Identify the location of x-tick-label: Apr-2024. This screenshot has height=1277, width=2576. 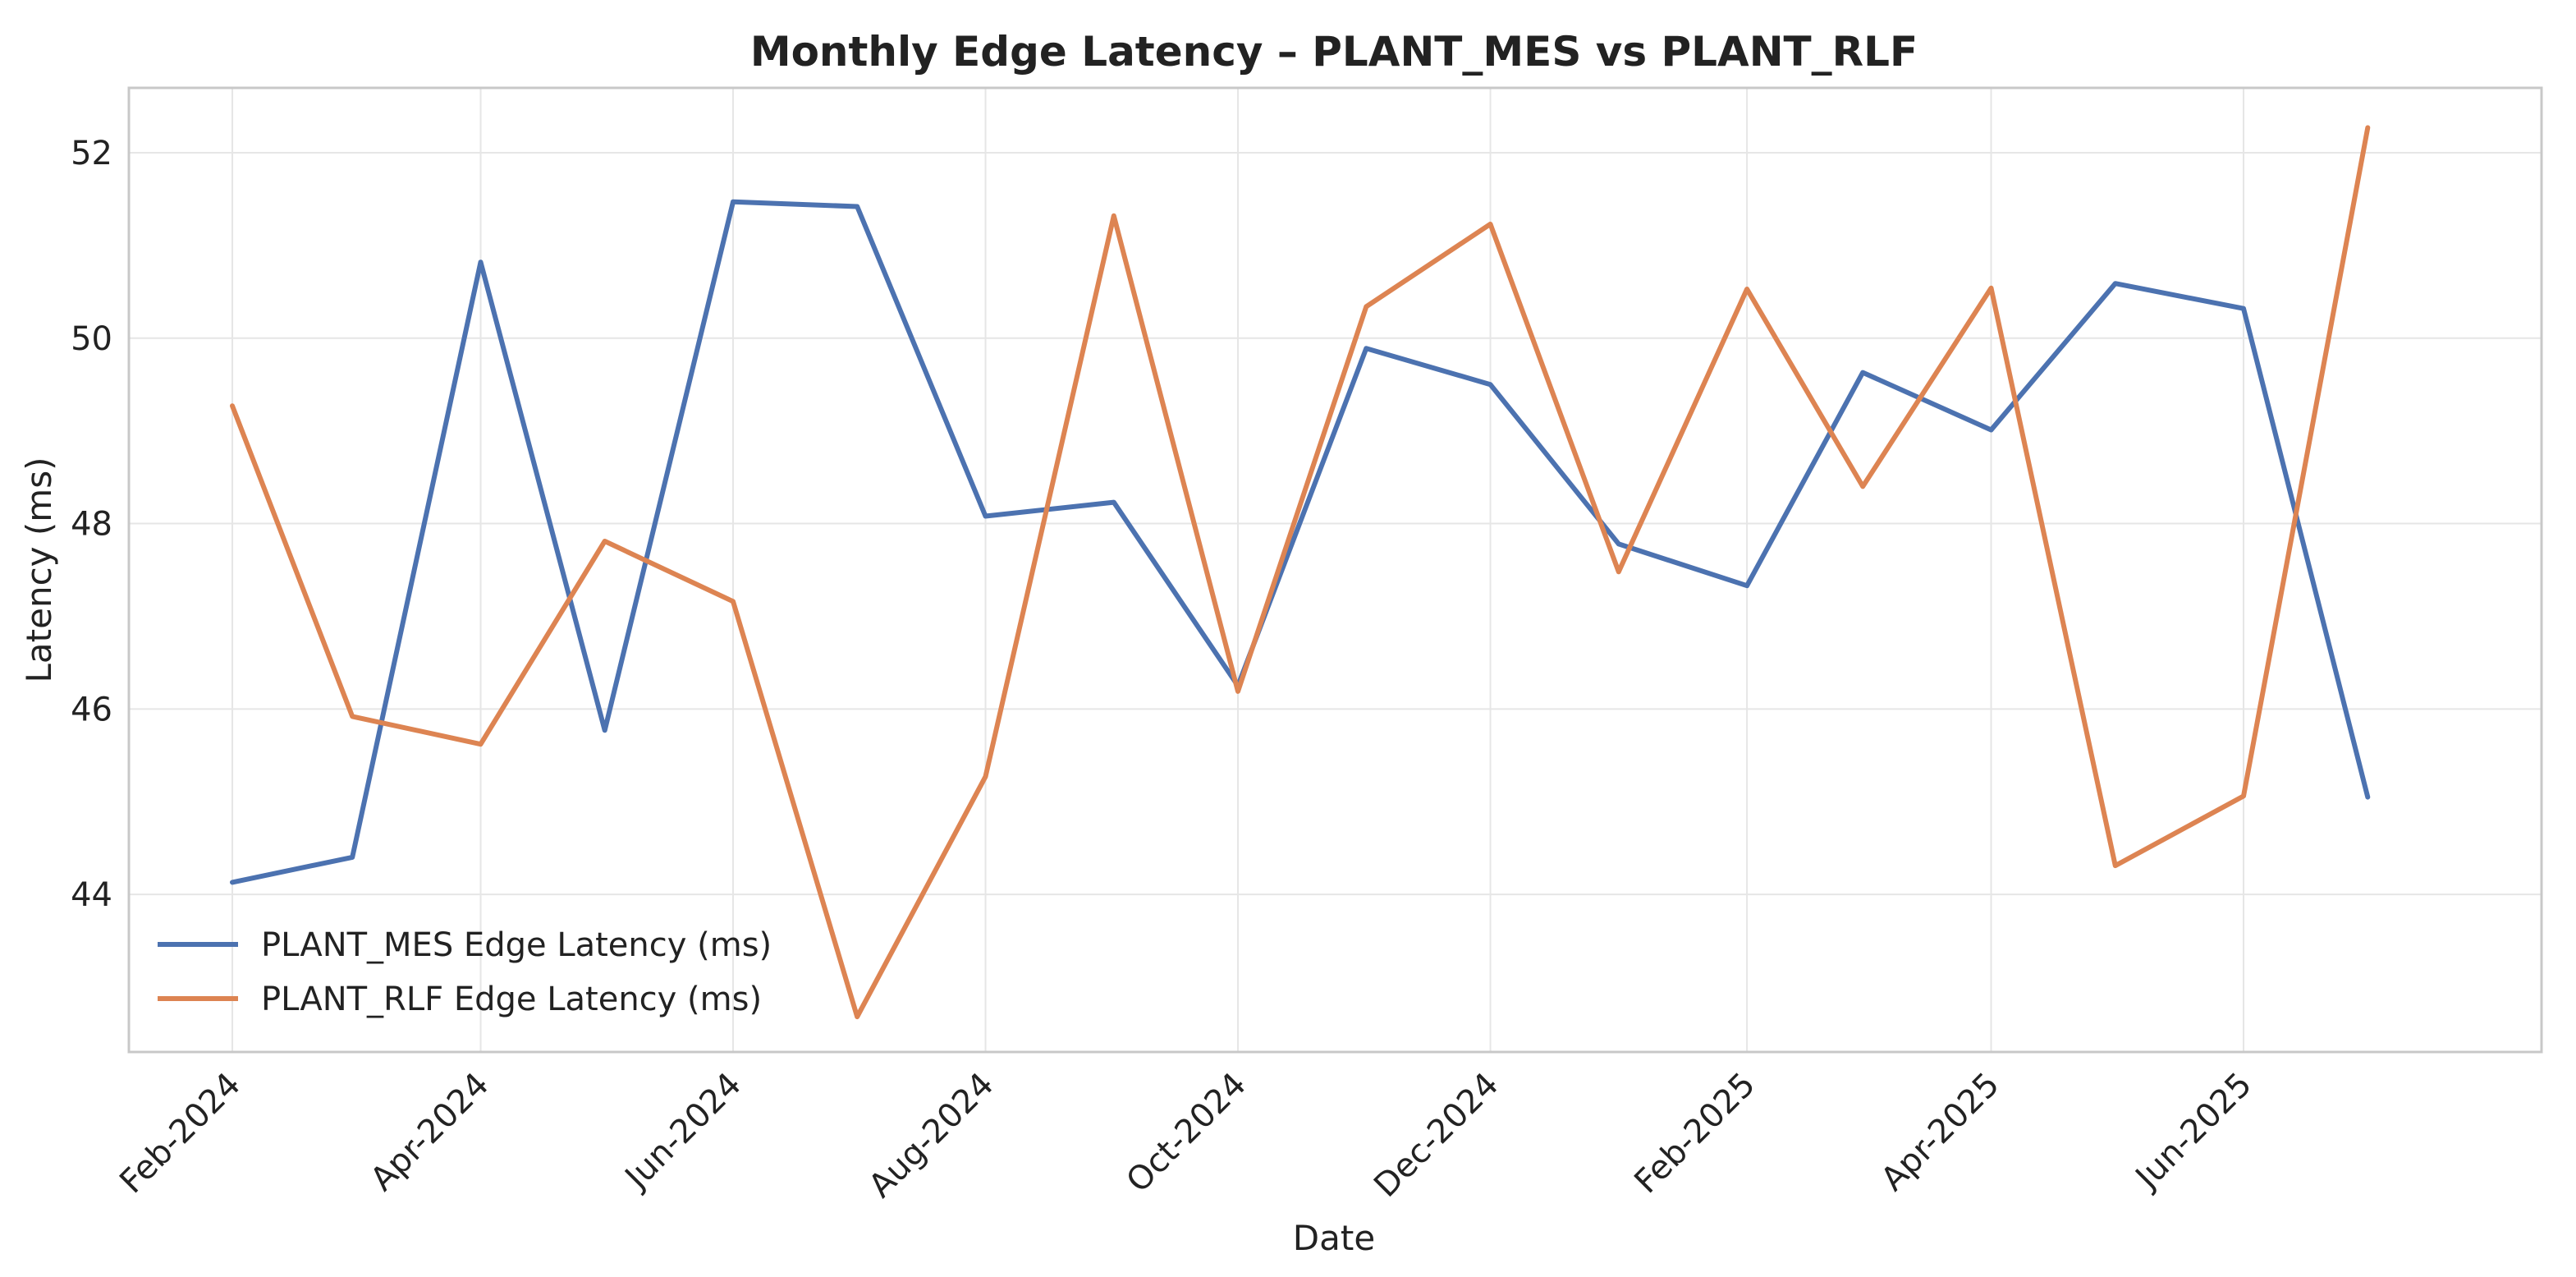
(431, 1132).